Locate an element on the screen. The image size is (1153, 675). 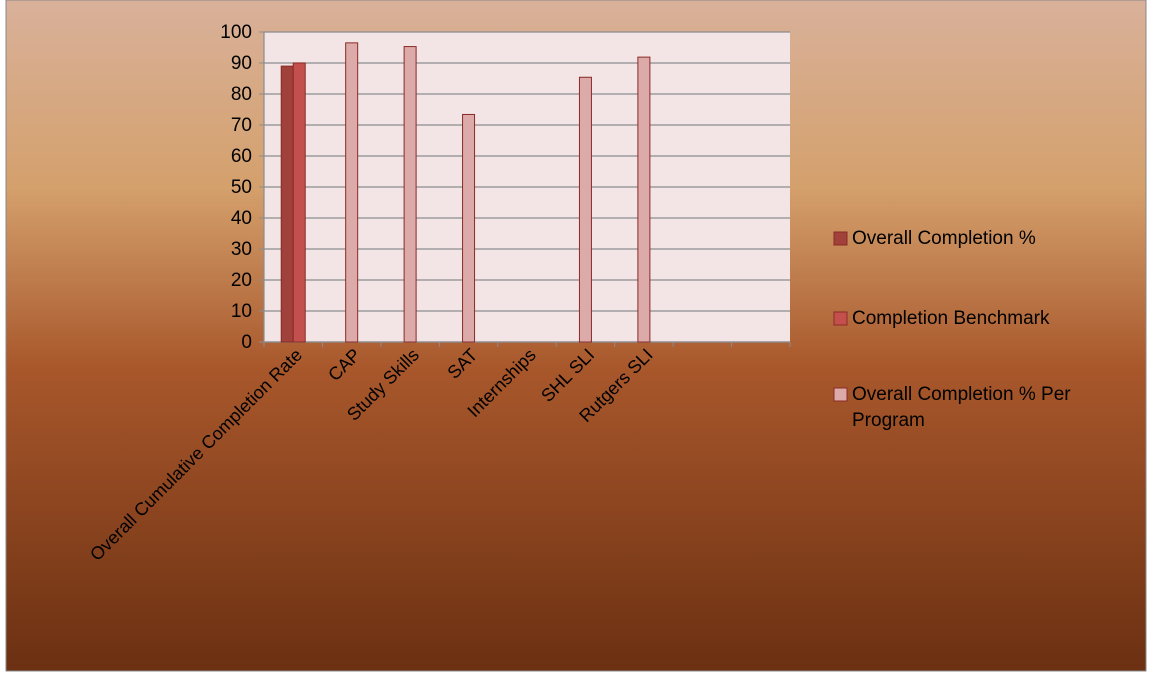
y-tick-label: 80 is located at coordinates (241, 94).